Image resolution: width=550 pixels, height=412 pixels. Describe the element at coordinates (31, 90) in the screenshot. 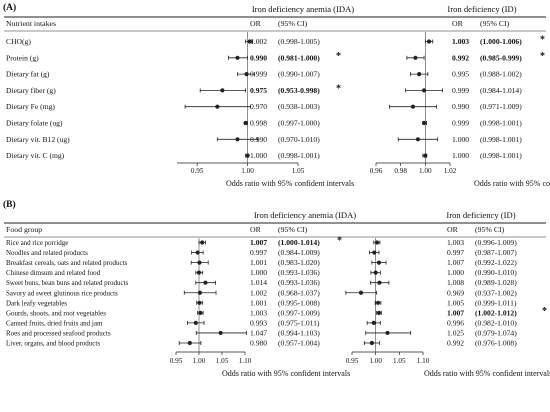

I see `row-label: Dietary fiber (g)` at that location.